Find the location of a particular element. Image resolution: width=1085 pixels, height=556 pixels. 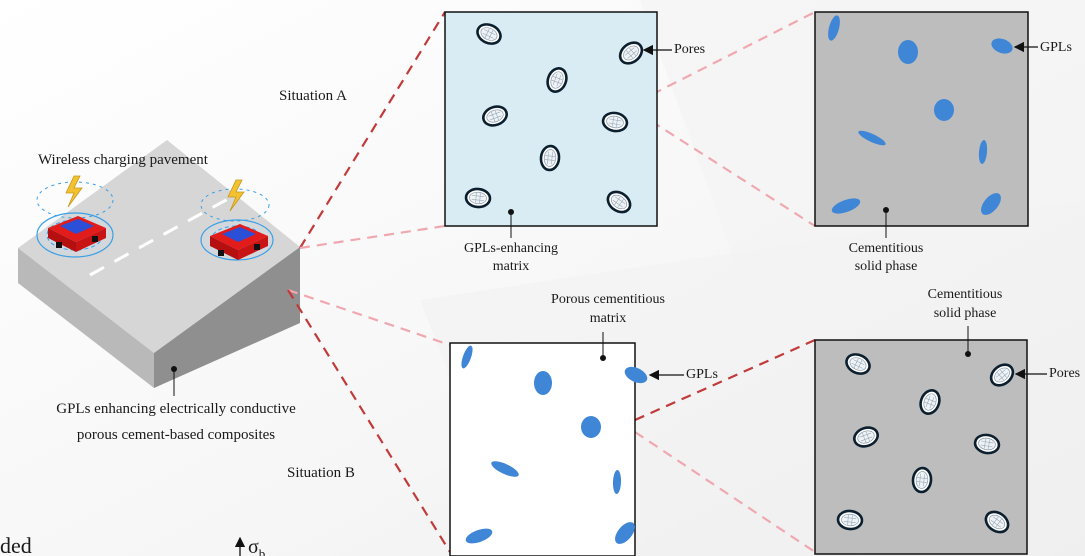

matrix-label-b-line1: Porous cementitious is located at coordinates (608, 299).